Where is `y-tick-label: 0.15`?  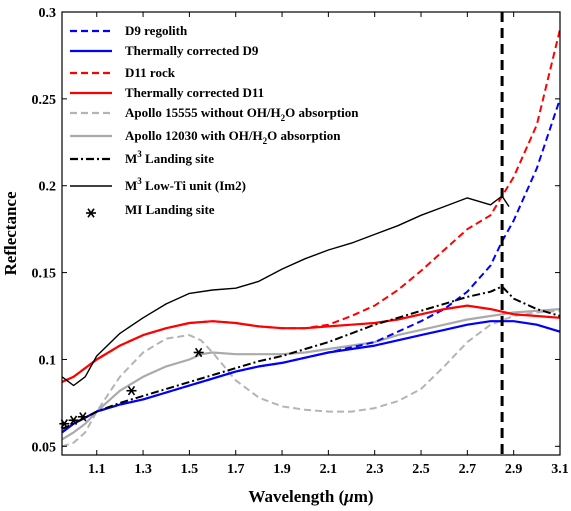
y-tick-label: 0.15 is located at coordinates (44, 274).